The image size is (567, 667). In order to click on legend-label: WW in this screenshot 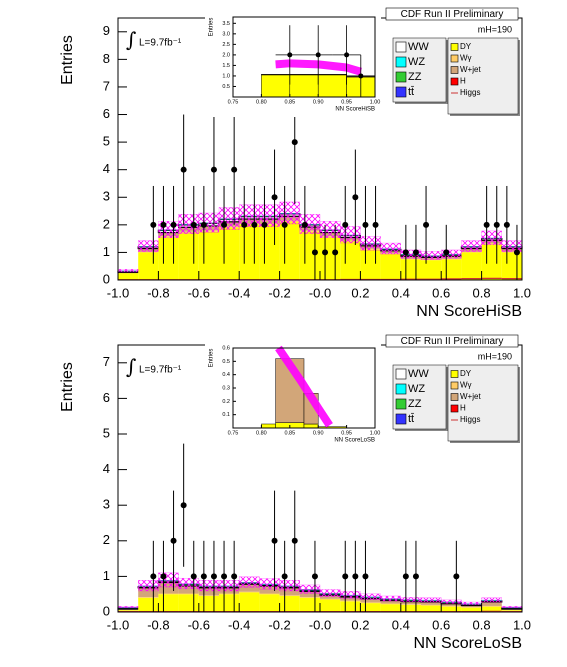, I will do `click(418, 47)`.